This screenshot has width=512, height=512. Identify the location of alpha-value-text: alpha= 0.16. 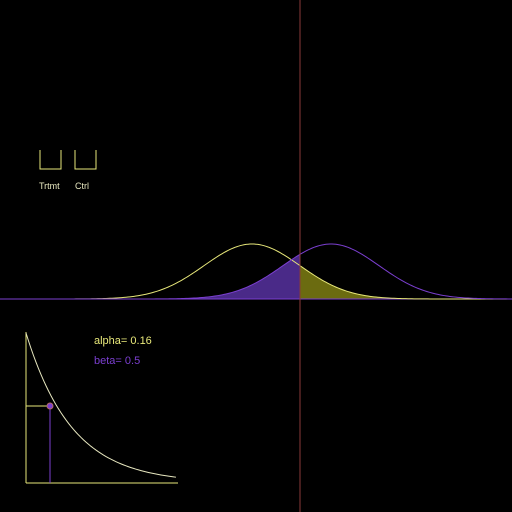
(123, 341).